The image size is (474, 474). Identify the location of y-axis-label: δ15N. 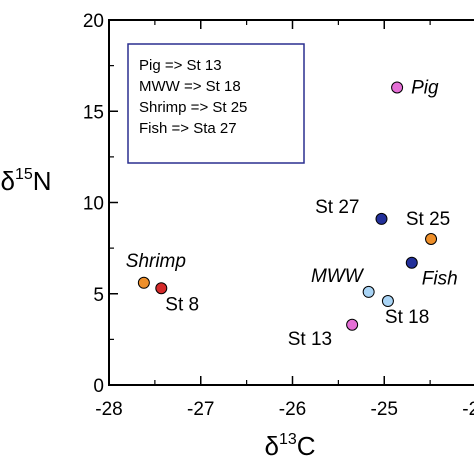
(25, 181).